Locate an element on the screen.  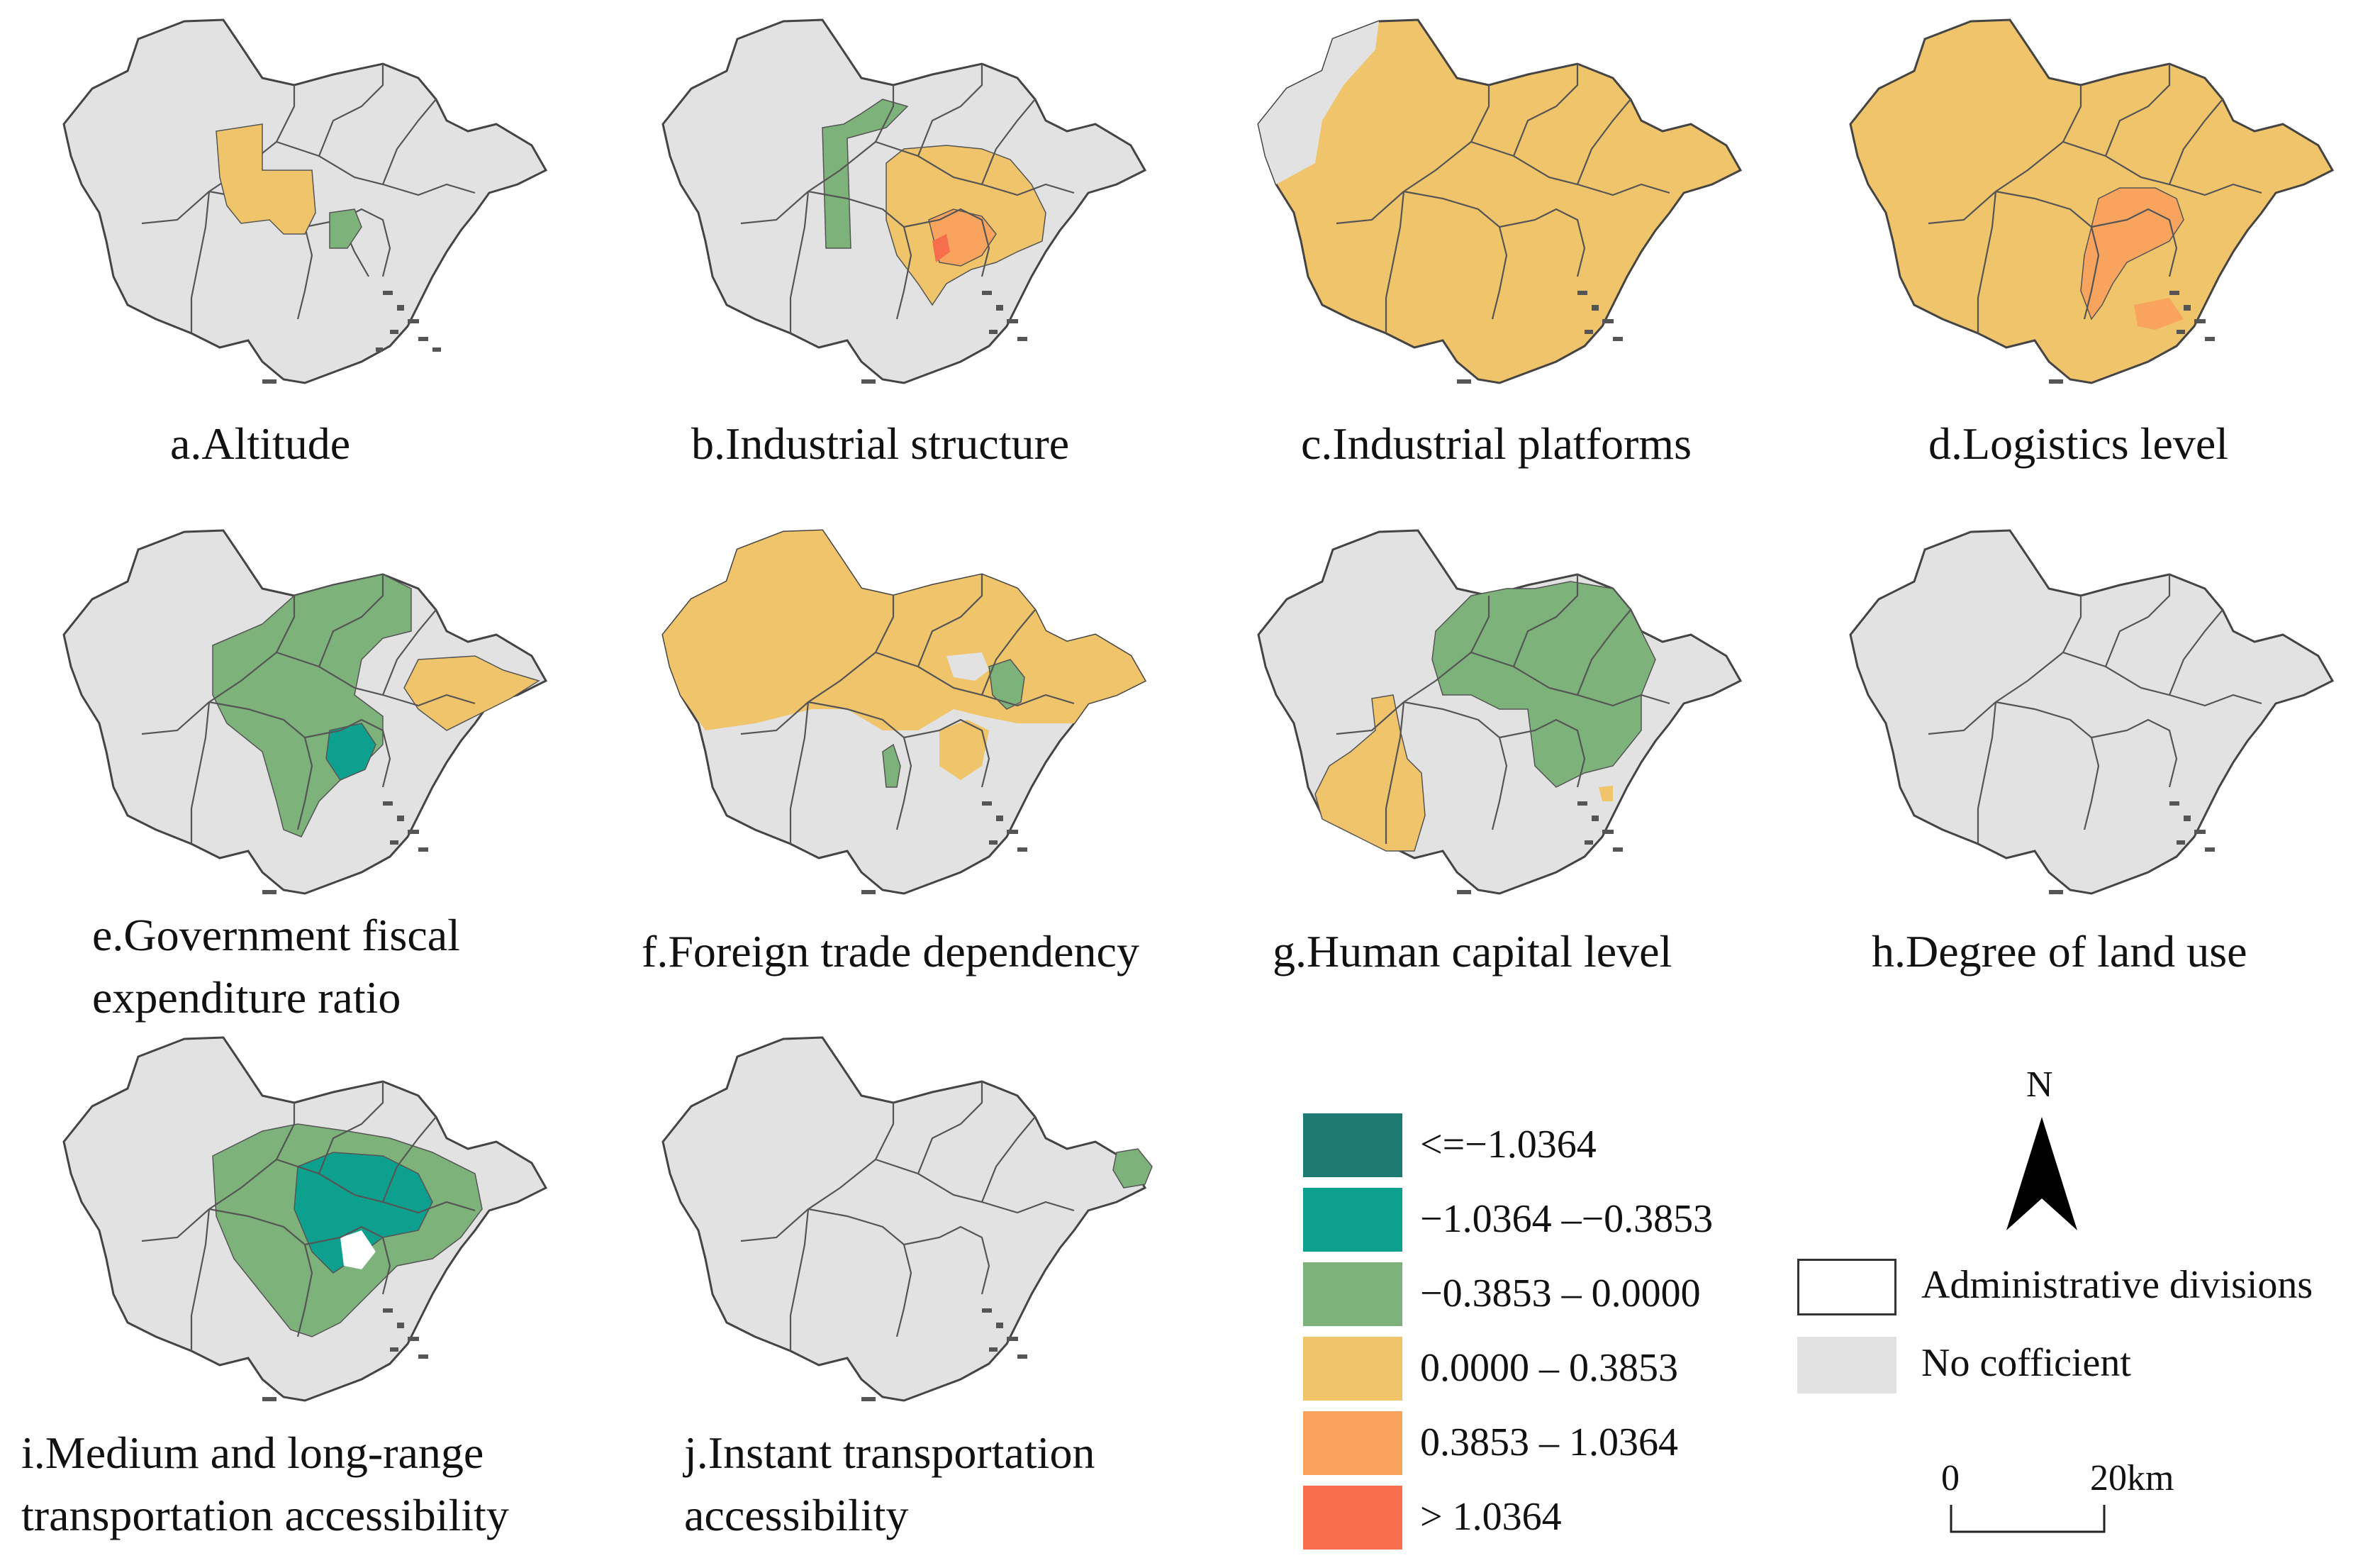
panel-caption: j.Instant transportation accessibility is located at coordinates (890, 1484).